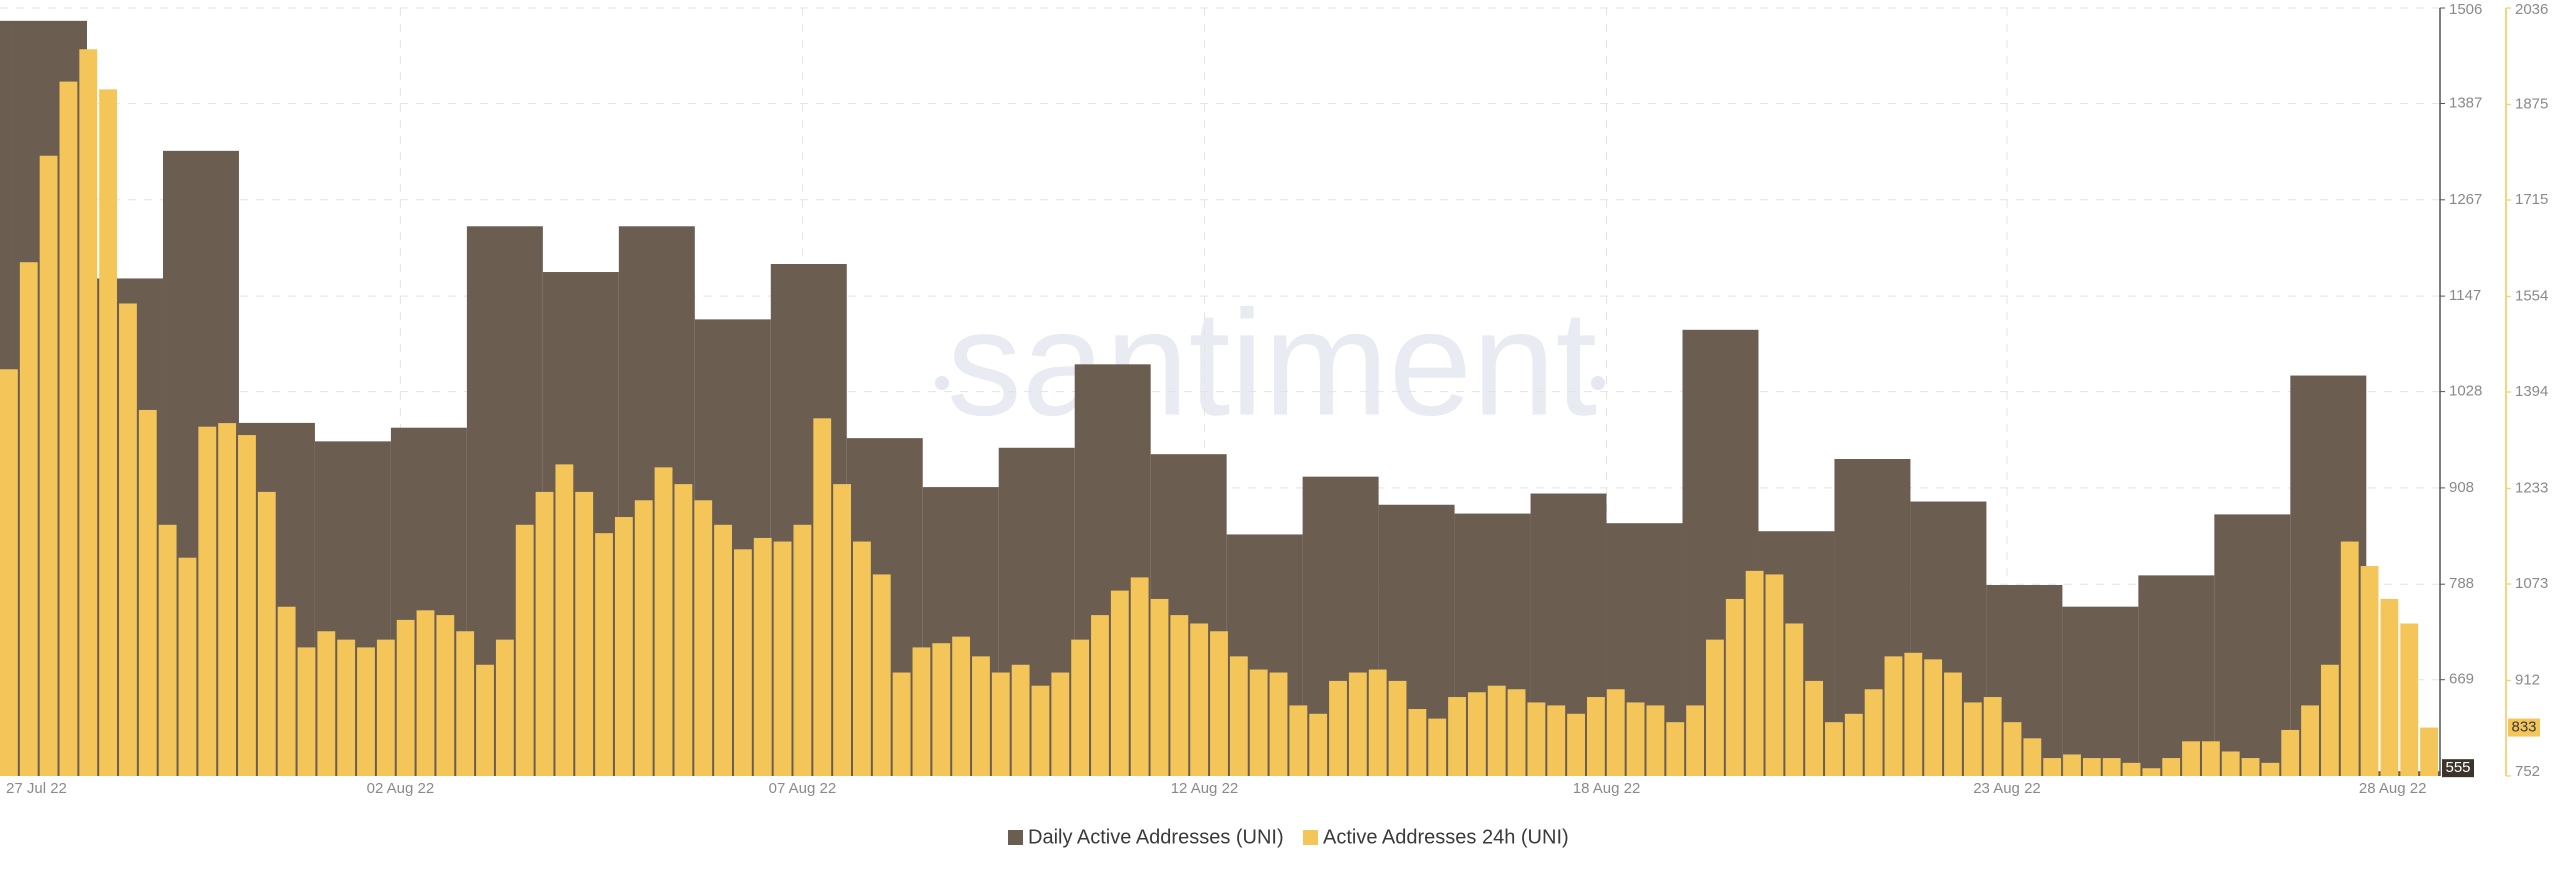 This screenshot has height=872, width=2560. I want to click on legend-label: Daily Active Addresses (UNI), so click(1156, 837).